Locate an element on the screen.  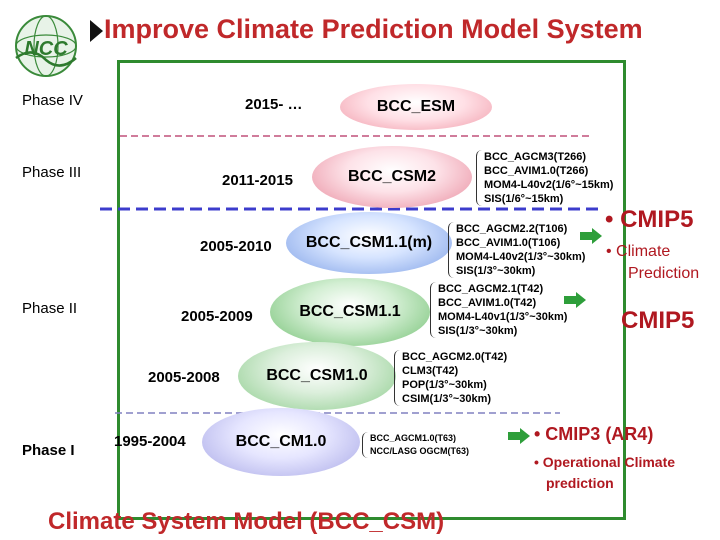
phase-iii-label: Phase III is located at coordinates (52, 172).